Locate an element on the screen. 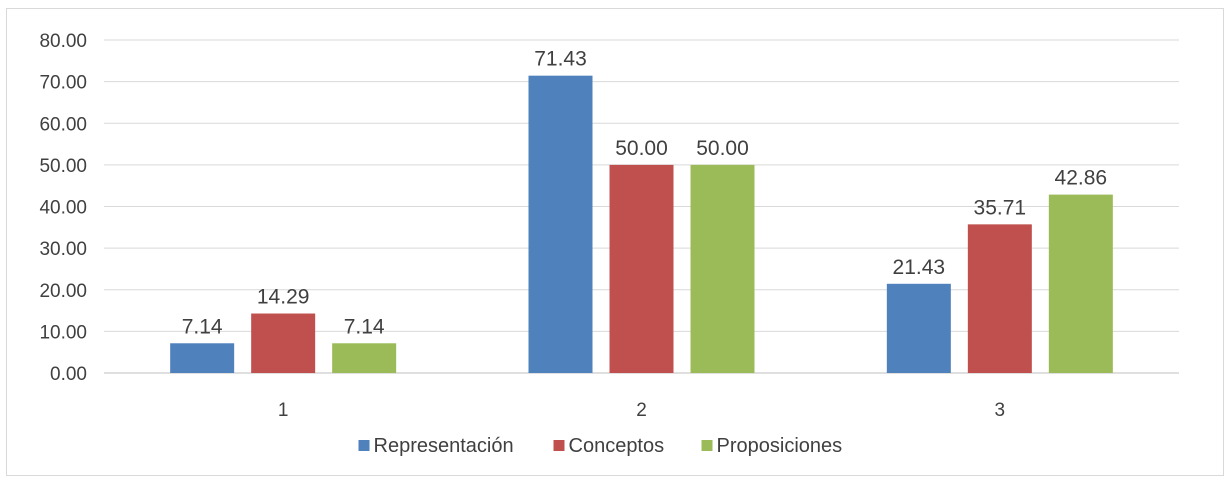 This screenshot has width=1230, height=482. data-label: 21.43 is located at coordinates (919, 267).